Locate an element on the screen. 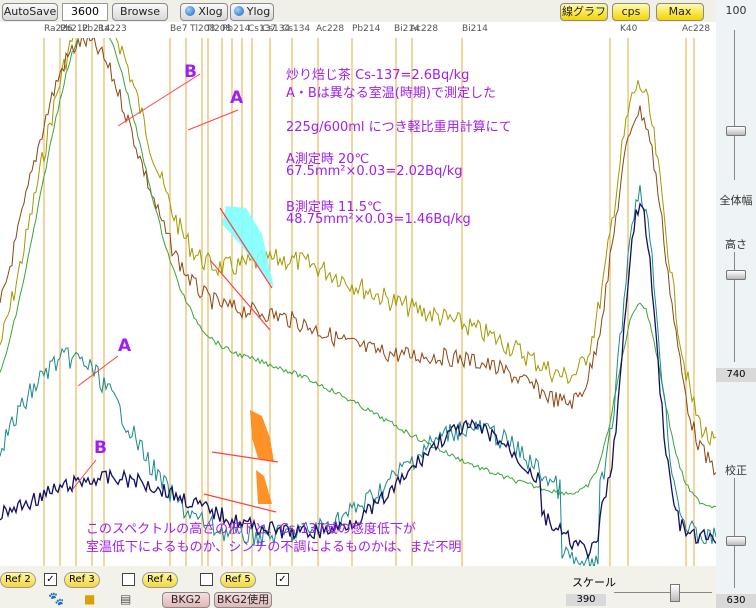 This screenshot has height=608, width=756. annotation-title: 炒り焙じ茶 Cs-137=2.6Bq/kg is located at coordinates (378, 75).